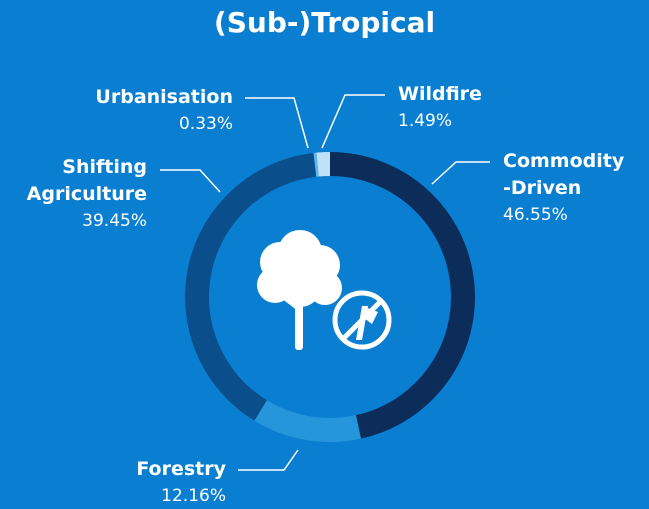 This screenshot has height=509, width=649. I want to click on segment-name: Commodity -Driven, so click(564, 174).